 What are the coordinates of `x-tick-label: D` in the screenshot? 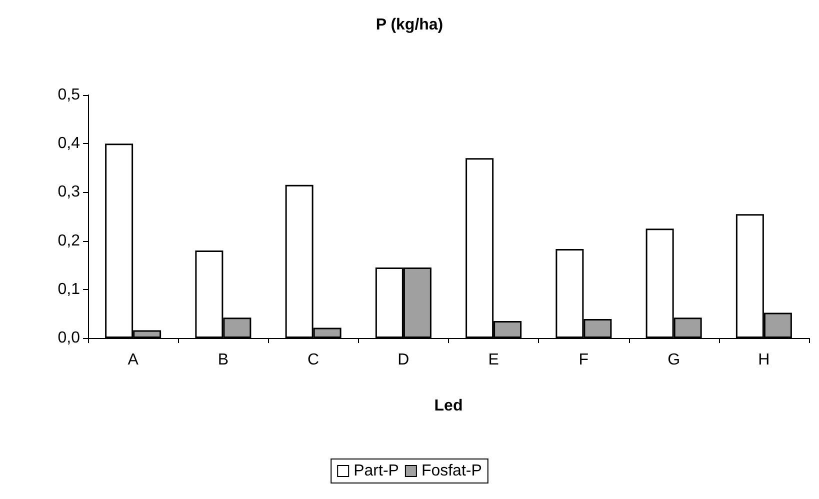 It's located at (404, 360).